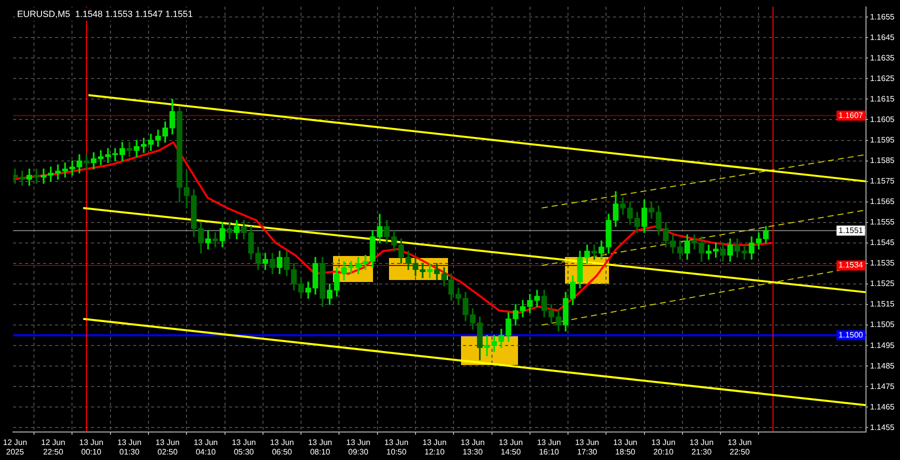 The image size is (900, 460). What do you see at coordinates (320, 447) in the screenshot?
I see `x-tick-label: 13 Jun 08:10` at bounding box center [320, 447].